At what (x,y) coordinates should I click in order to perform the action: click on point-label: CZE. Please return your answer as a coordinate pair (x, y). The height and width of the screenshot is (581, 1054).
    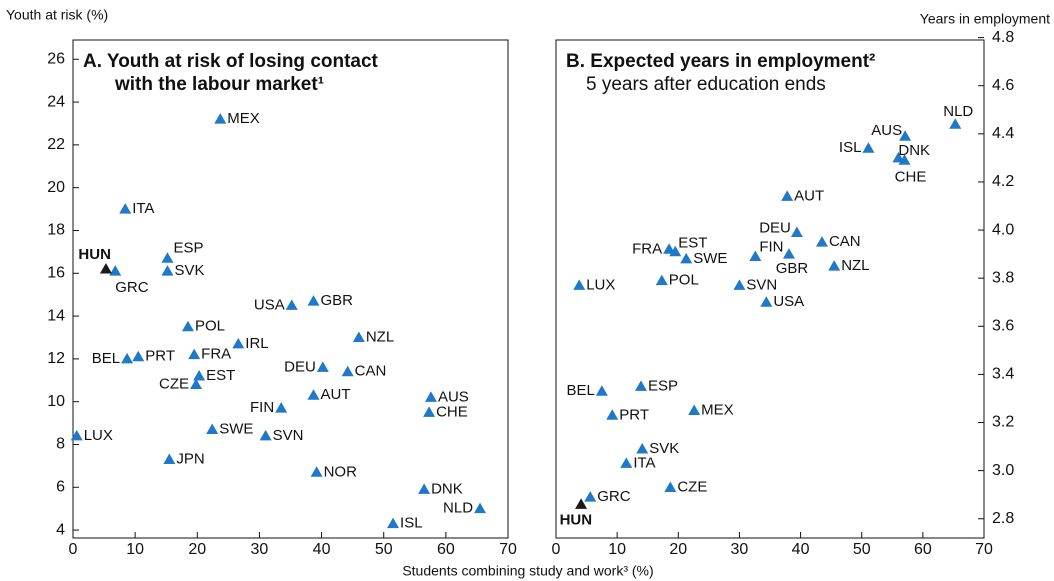
    Looking at the image, I should click on (692, 486).